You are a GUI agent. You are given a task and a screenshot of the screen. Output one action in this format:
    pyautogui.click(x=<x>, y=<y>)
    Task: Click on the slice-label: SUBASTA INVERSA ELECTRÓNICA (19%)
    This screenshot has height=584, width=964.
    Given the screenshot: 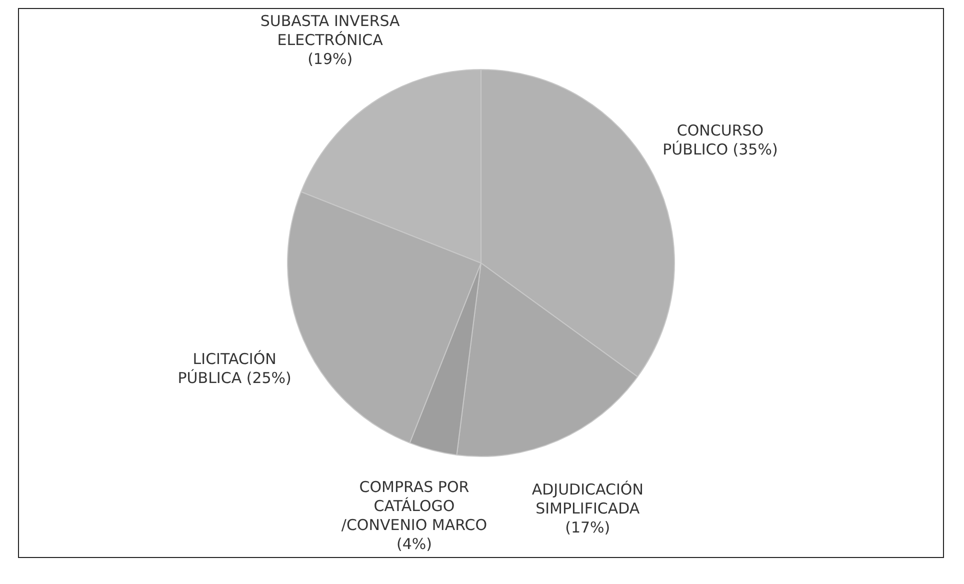 What is the action you would take?
    pyautogui.click(x=330, y=40)
    